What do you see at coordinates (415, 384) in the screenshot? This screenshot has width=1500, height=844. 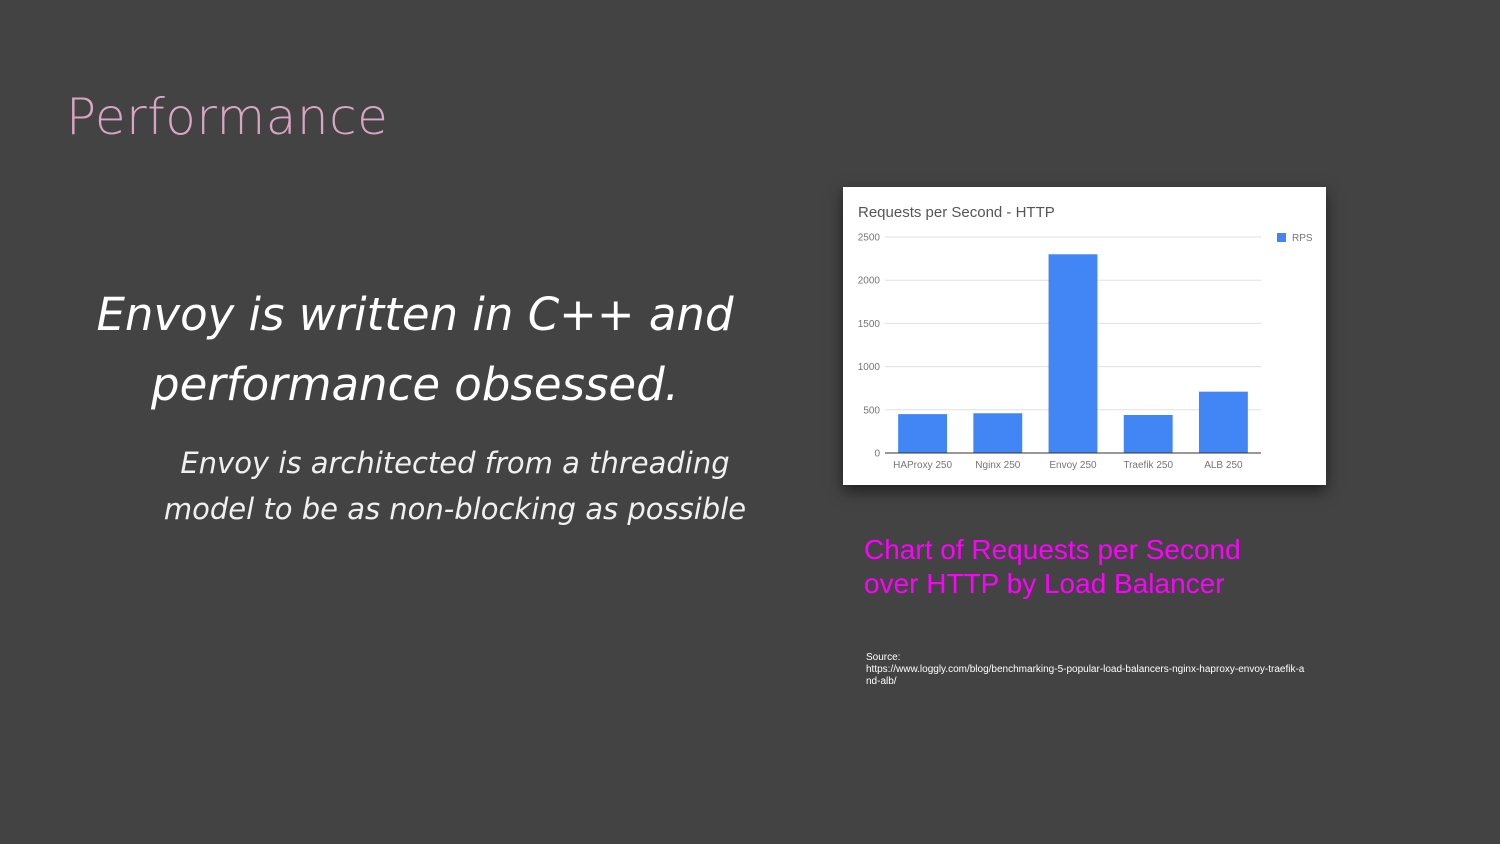 I see `headline-line-2: performance obsessed.` at bounding box center [415, 384].